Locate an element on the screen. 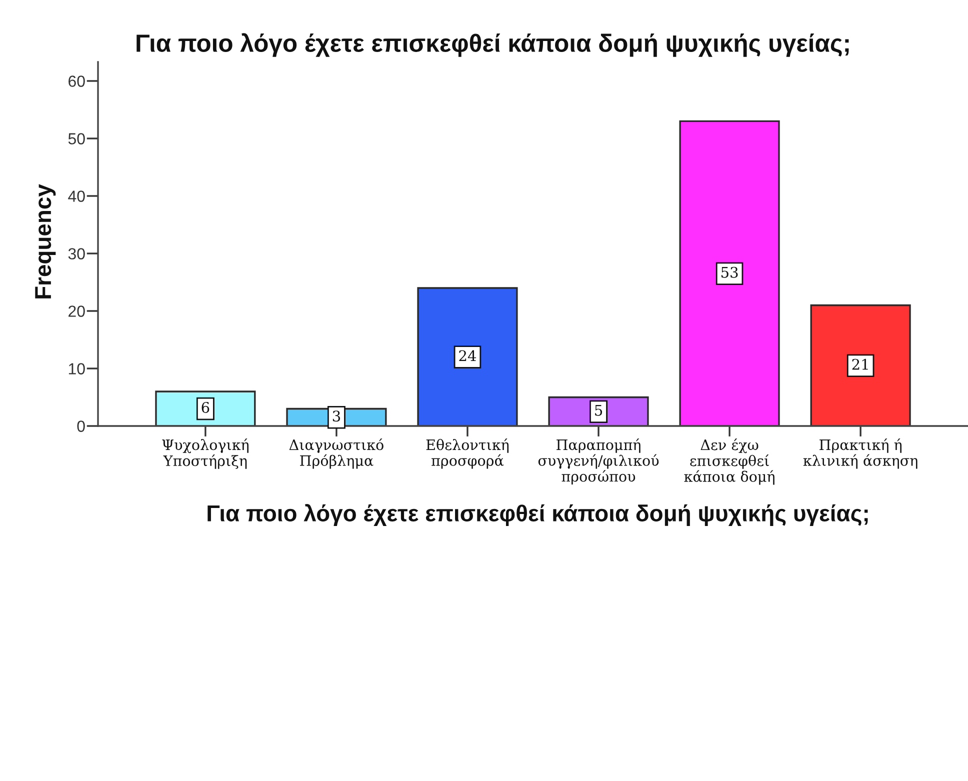  chart-title: Για ποιο λόγο έχετε επισκεφθεί κάποια δομή ψυχικής υγείας; is located at coordinates (492, 45).